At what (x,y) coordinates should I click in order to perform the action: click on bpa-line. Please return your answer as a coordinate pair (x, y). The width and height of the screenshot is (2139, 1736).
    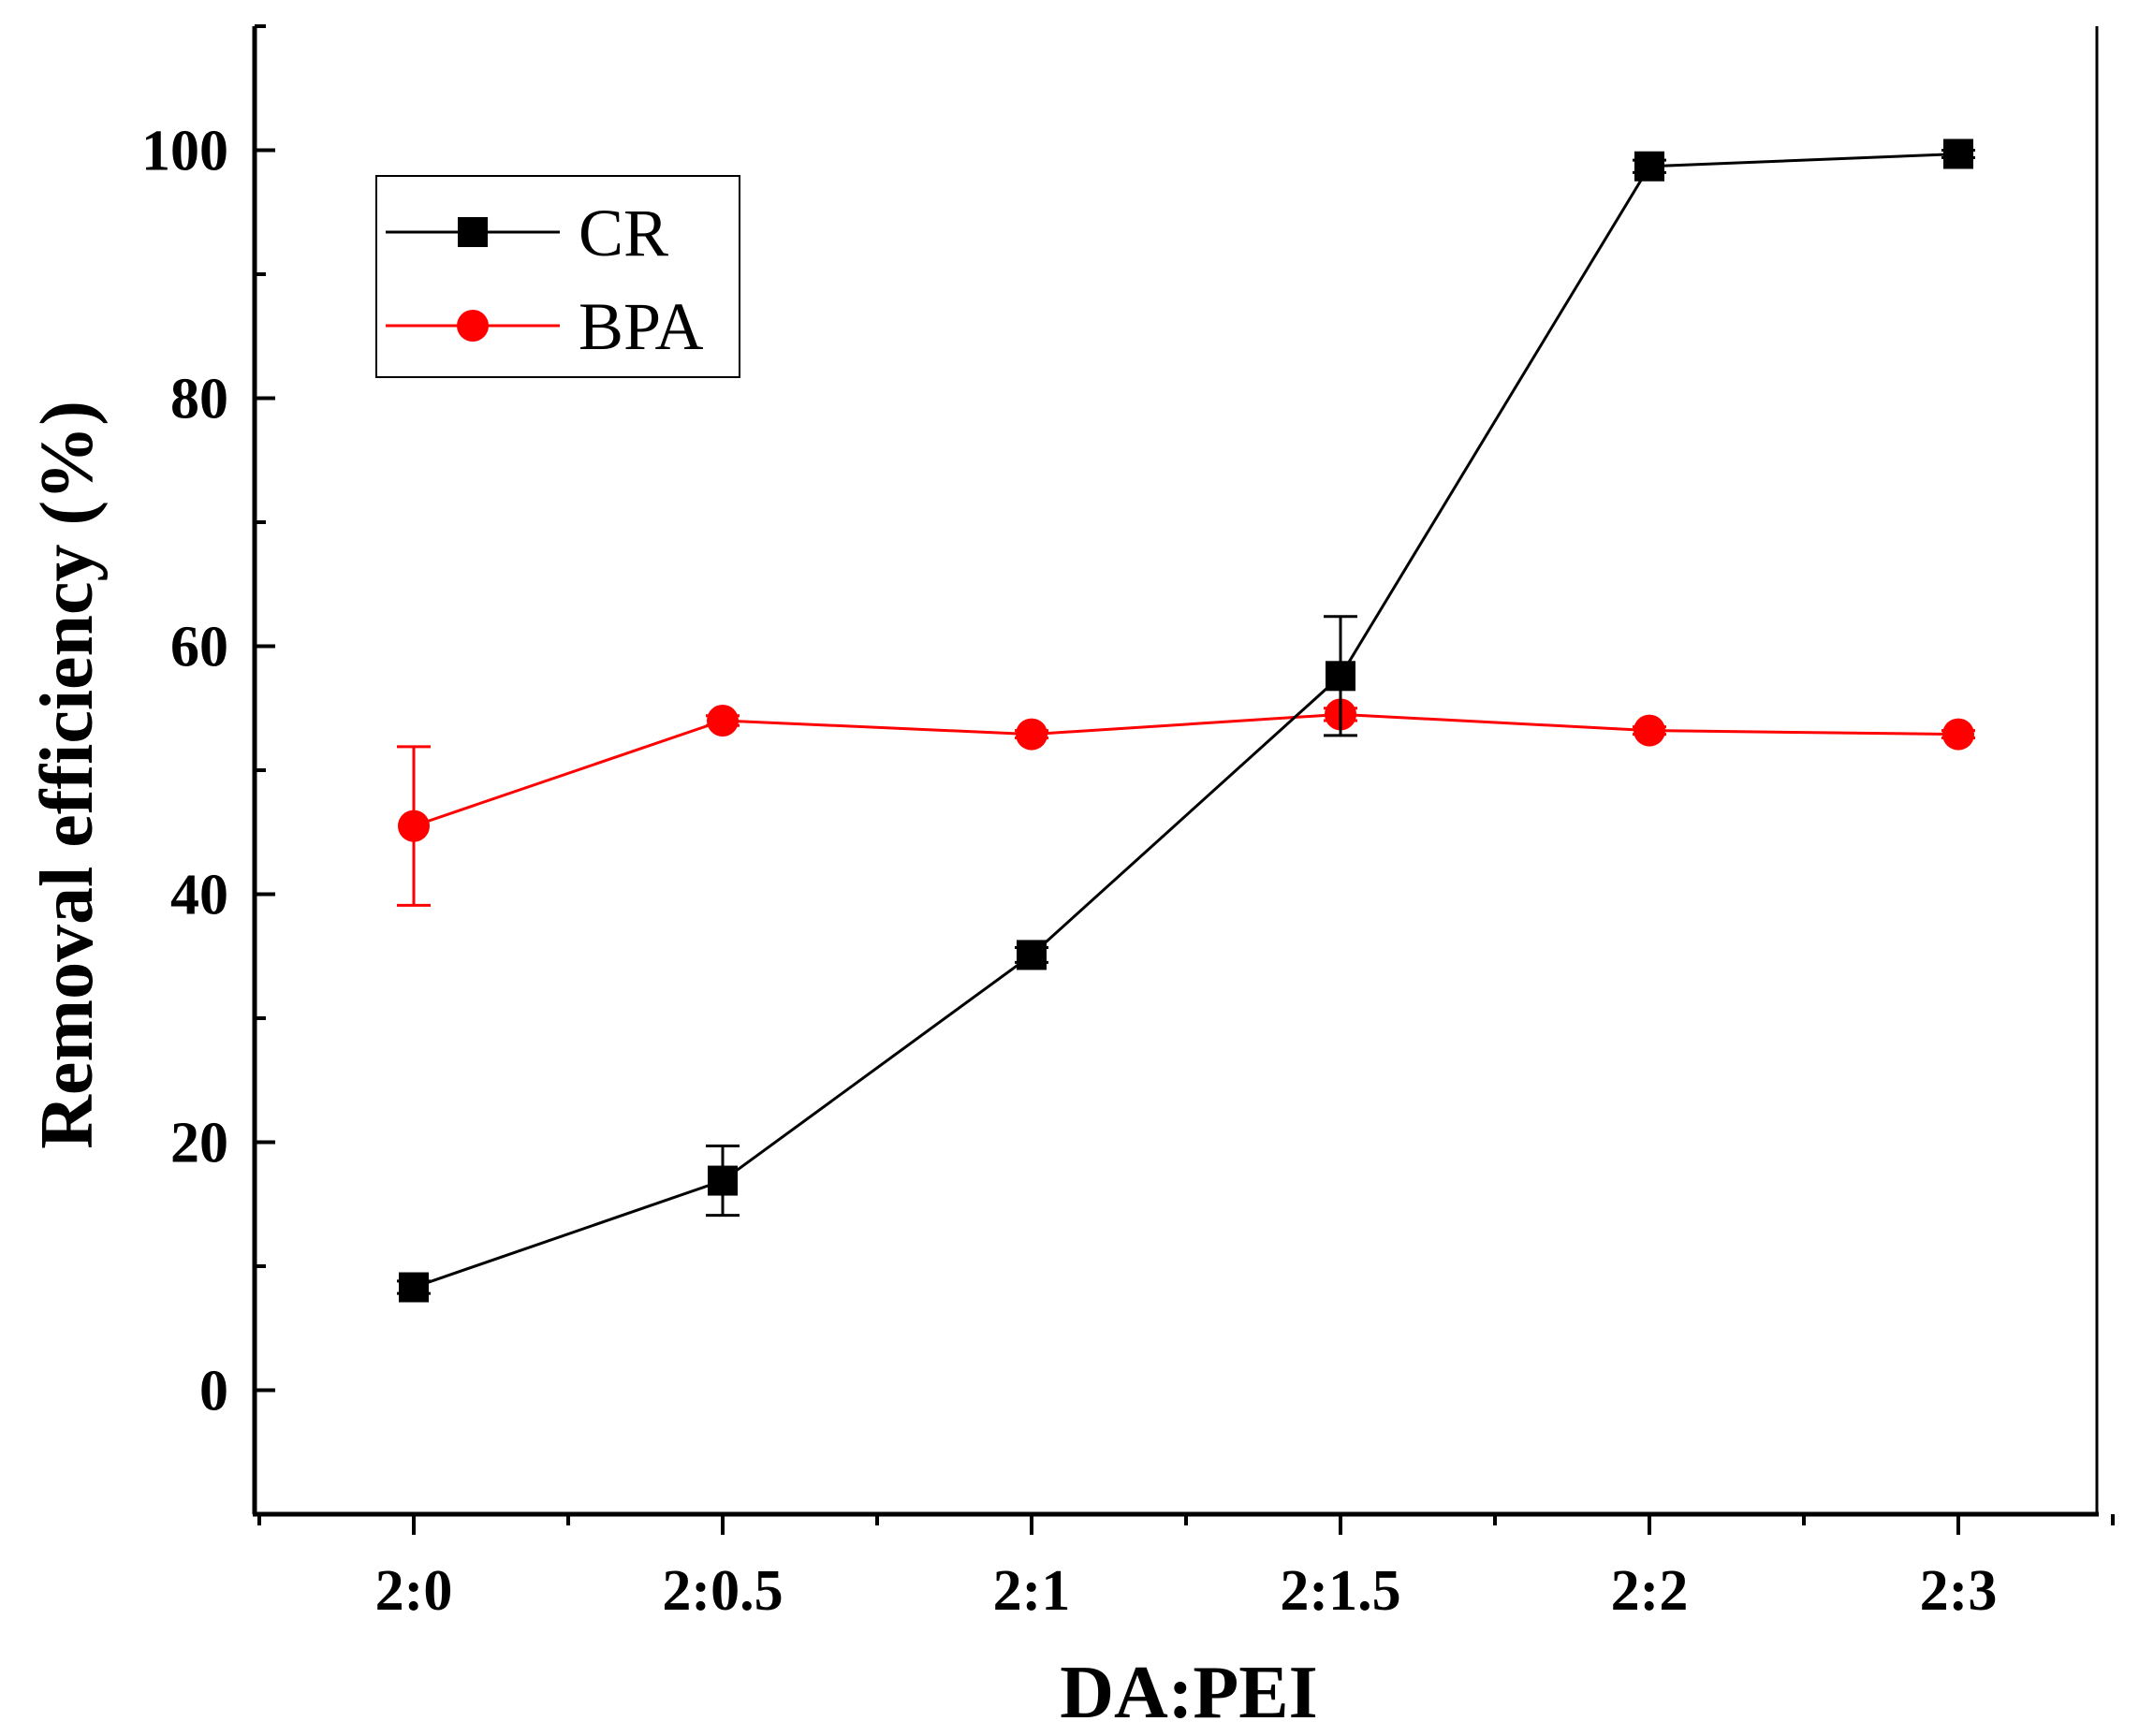
    Looking at the image, I should click on (1186, 770).